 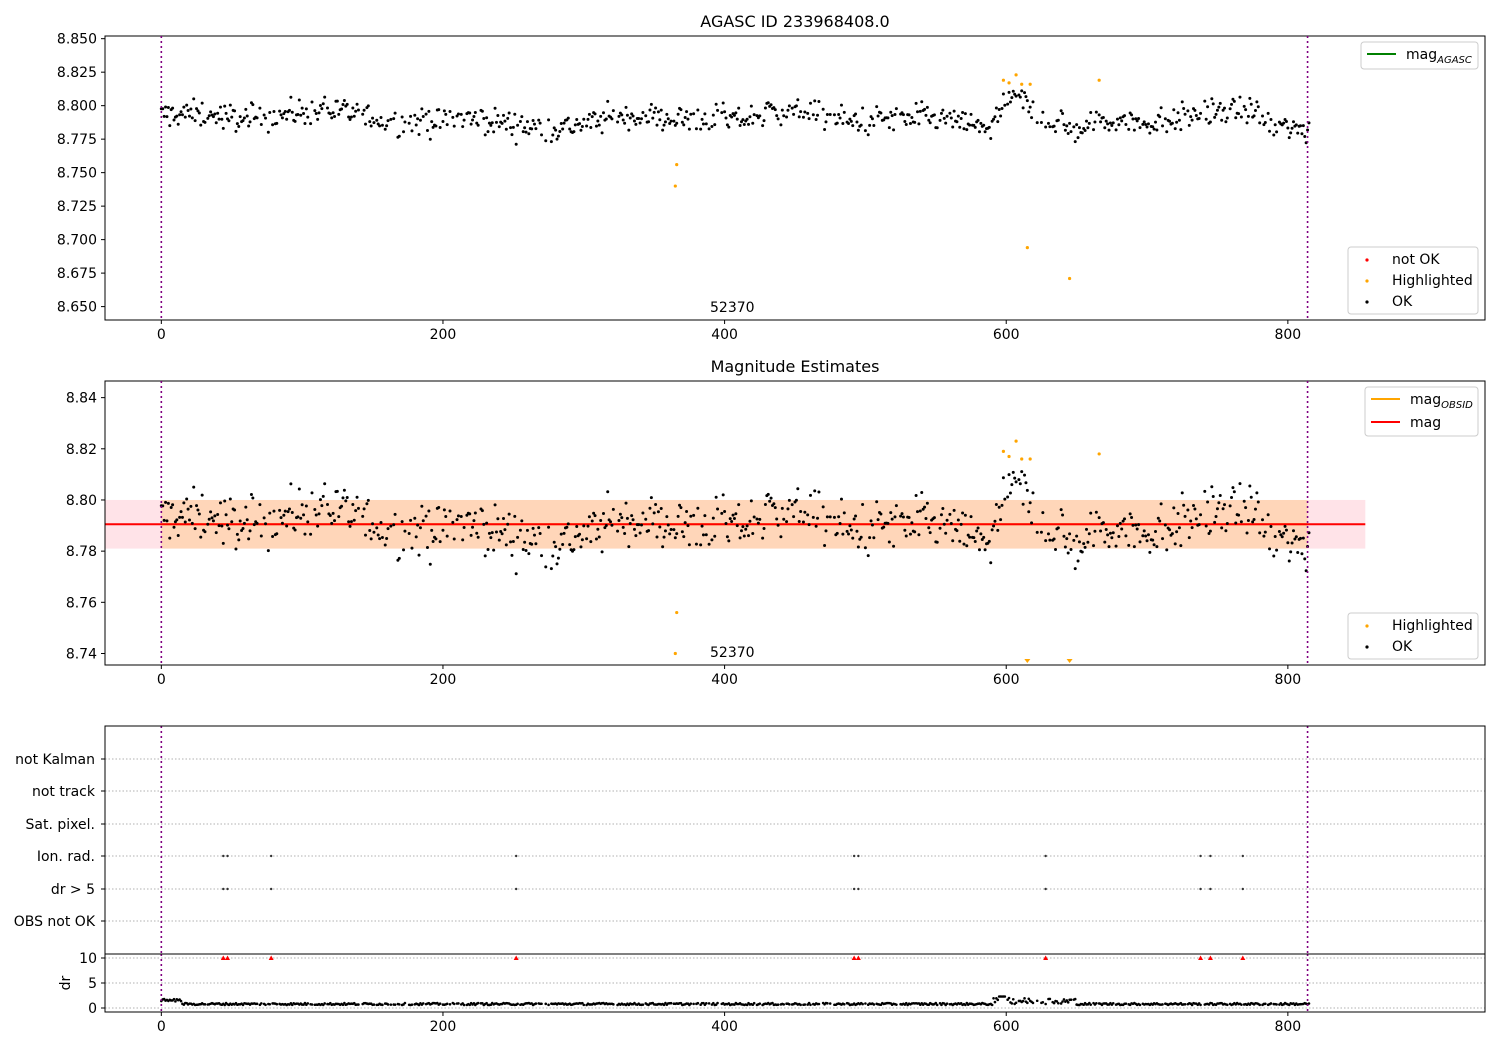 What do you see at coordinates (66, 982) in the screenshot?
I see `dr-ylabel: dr` at bounding box center [66, 982].